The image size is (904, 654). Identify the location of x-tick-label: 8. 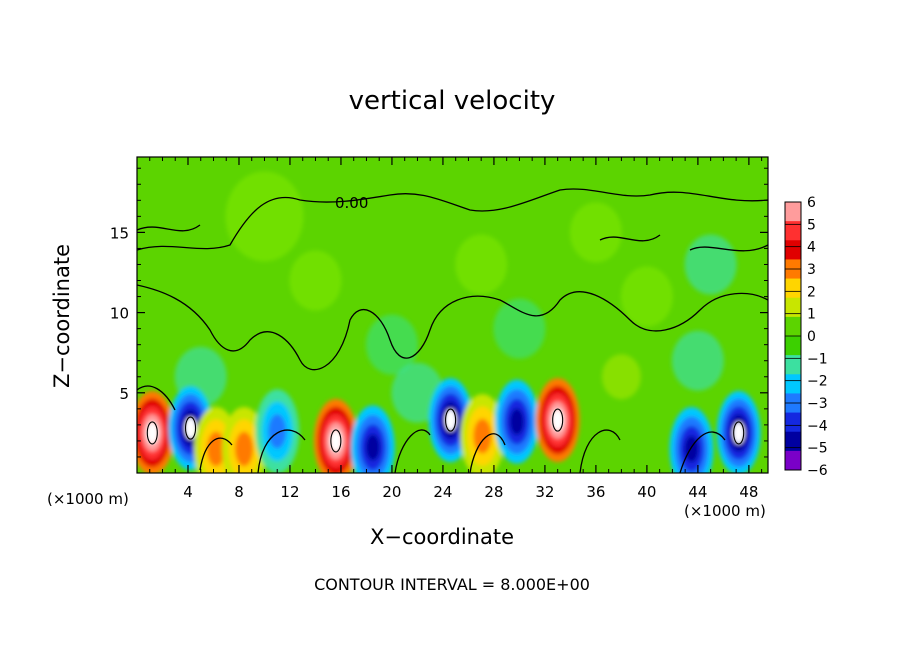
(239, 492).